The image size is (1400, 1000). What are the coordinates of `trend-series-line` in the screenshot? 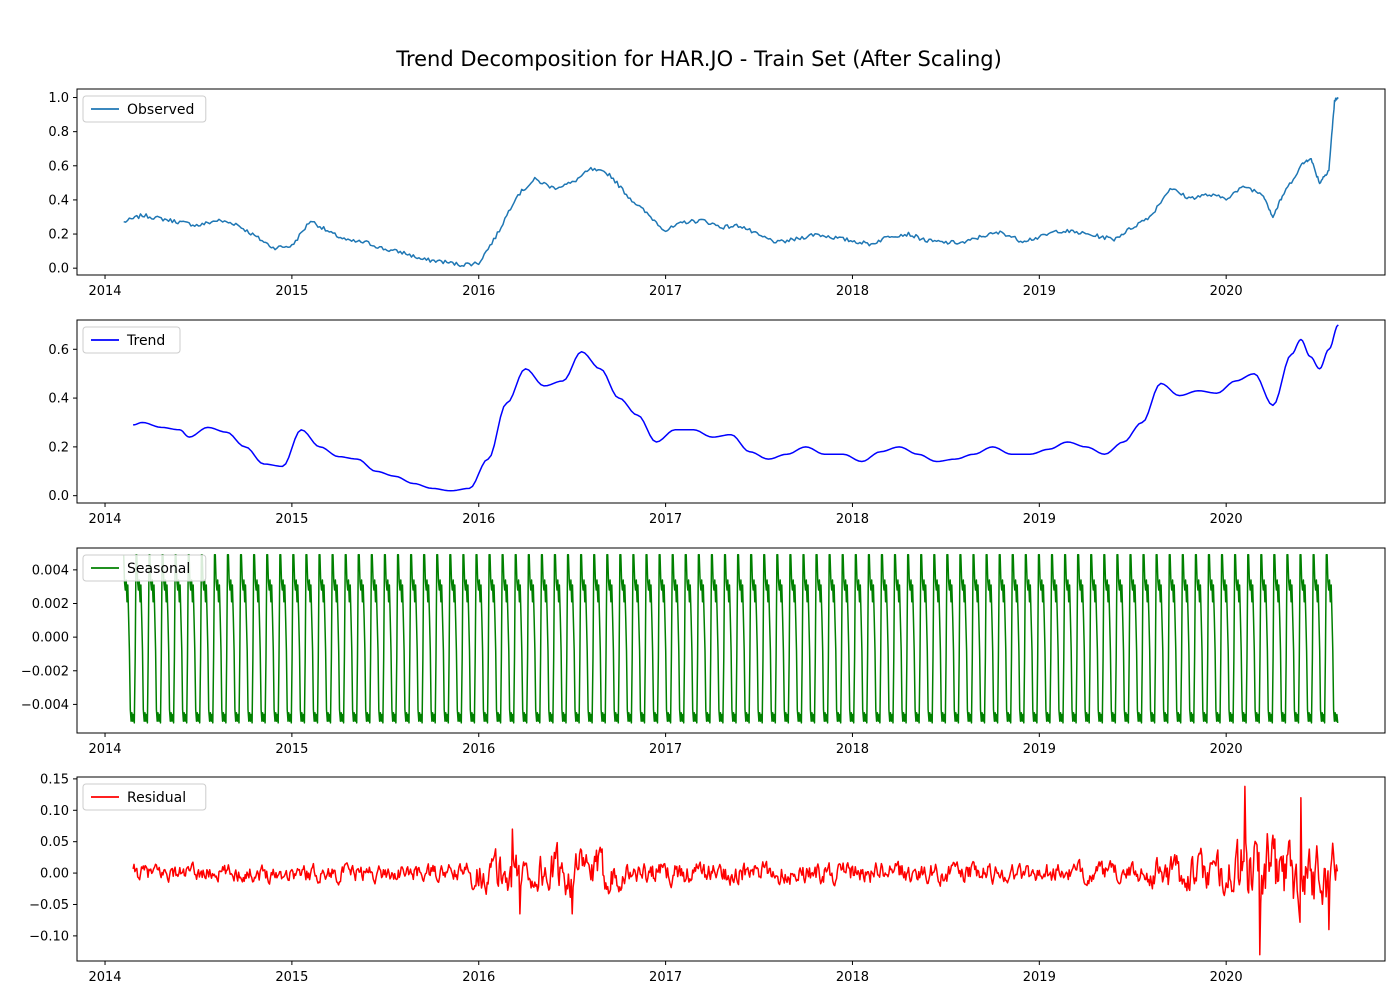 It's located at (736, 408).